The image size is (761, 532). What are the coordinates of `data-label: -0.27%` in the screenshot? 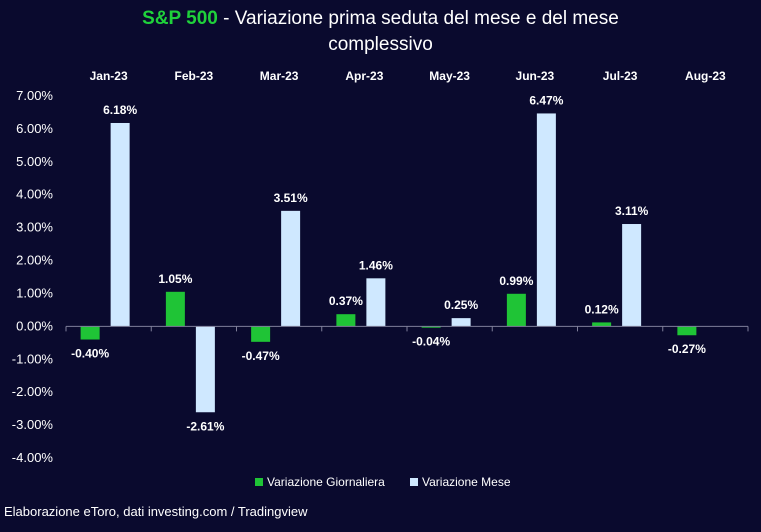 It's located at (687, 349).